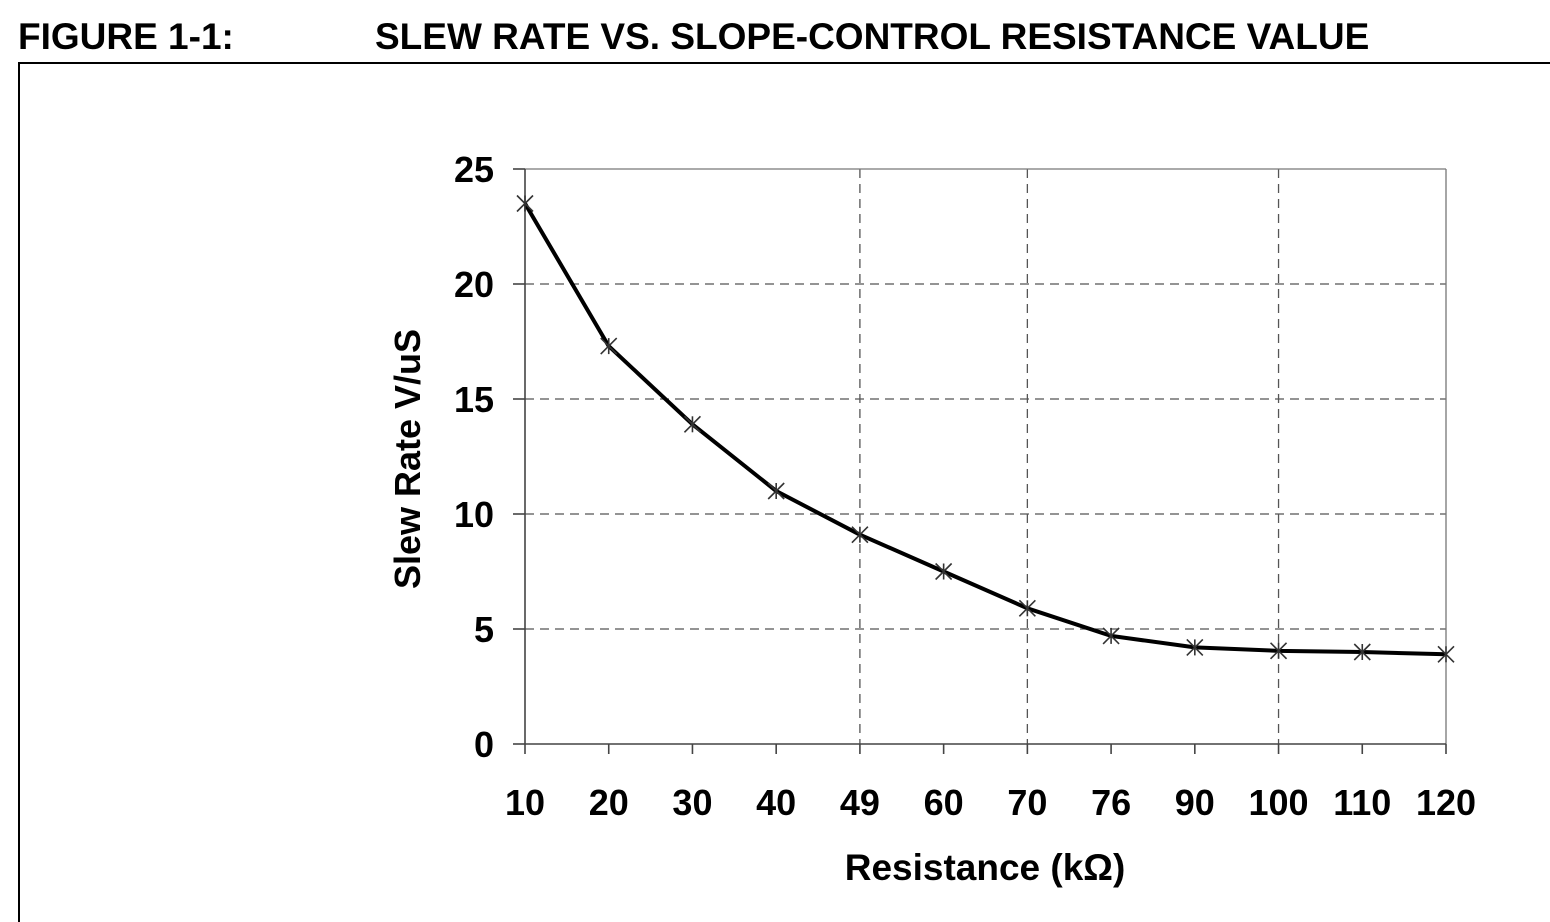 The image size is (1550, 922). What do you see at coordinates (692, 802) in the screenshot?
I see `x-tick-label: 30` at bounding box center [692, 802].